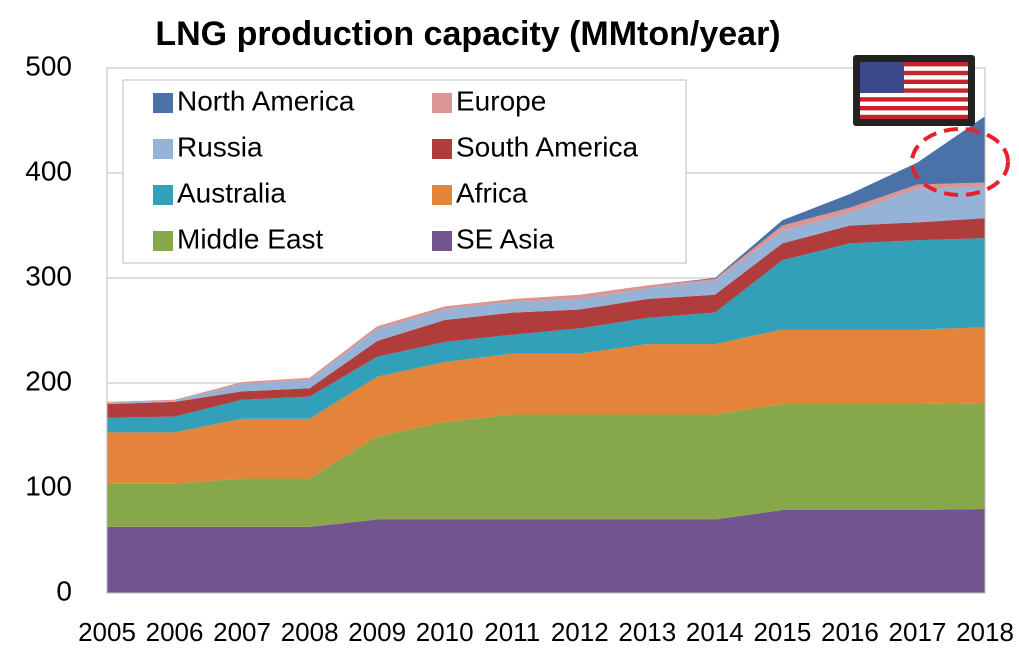 Image resolution: width=1019 pixels, height=648 pixels. I want to click on legend-label: Middle East, so click(250, 238).